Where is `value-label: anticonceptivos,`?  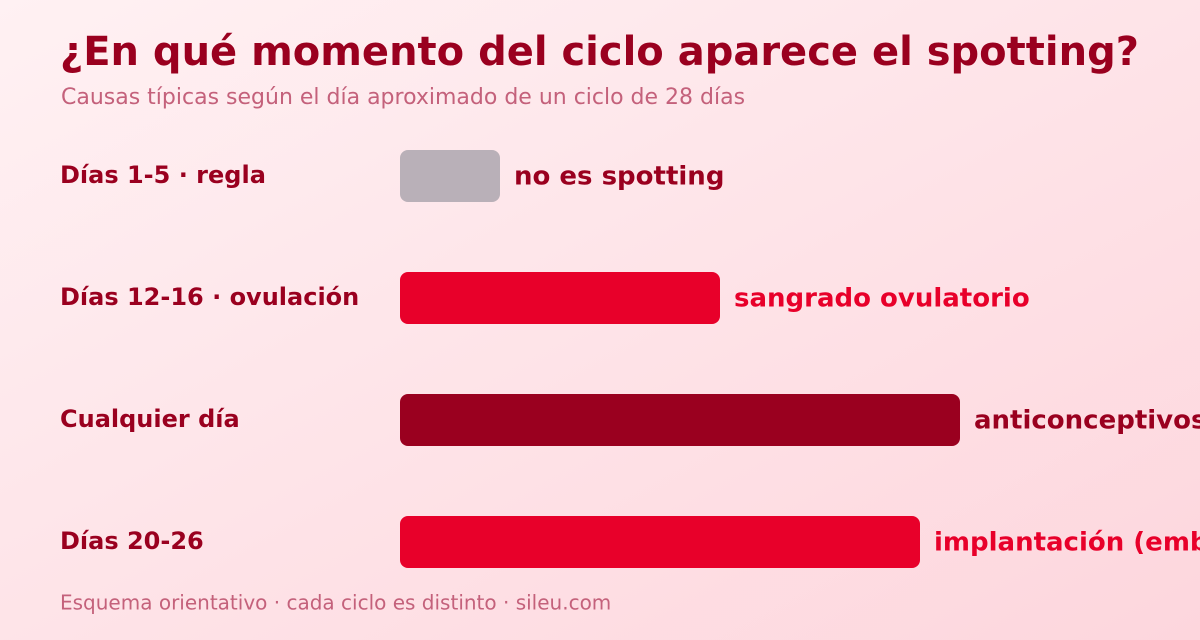
value-label: anticonceptivos, is located at coordinates (1087, 421).